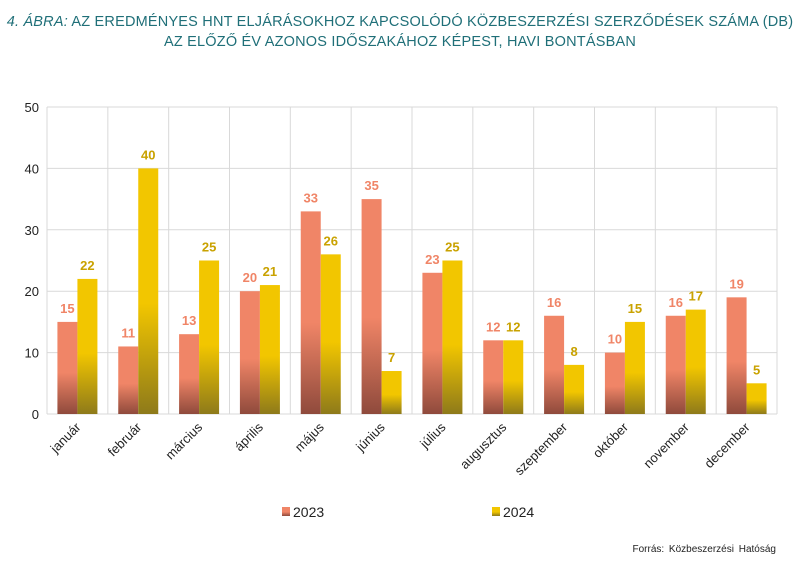 The height and width of the screenshot is (564, 800). What do you see at coordinates (696, 296) in the screenshot?
I see `data-label-2024: 17` at bounding box center [696, 296].